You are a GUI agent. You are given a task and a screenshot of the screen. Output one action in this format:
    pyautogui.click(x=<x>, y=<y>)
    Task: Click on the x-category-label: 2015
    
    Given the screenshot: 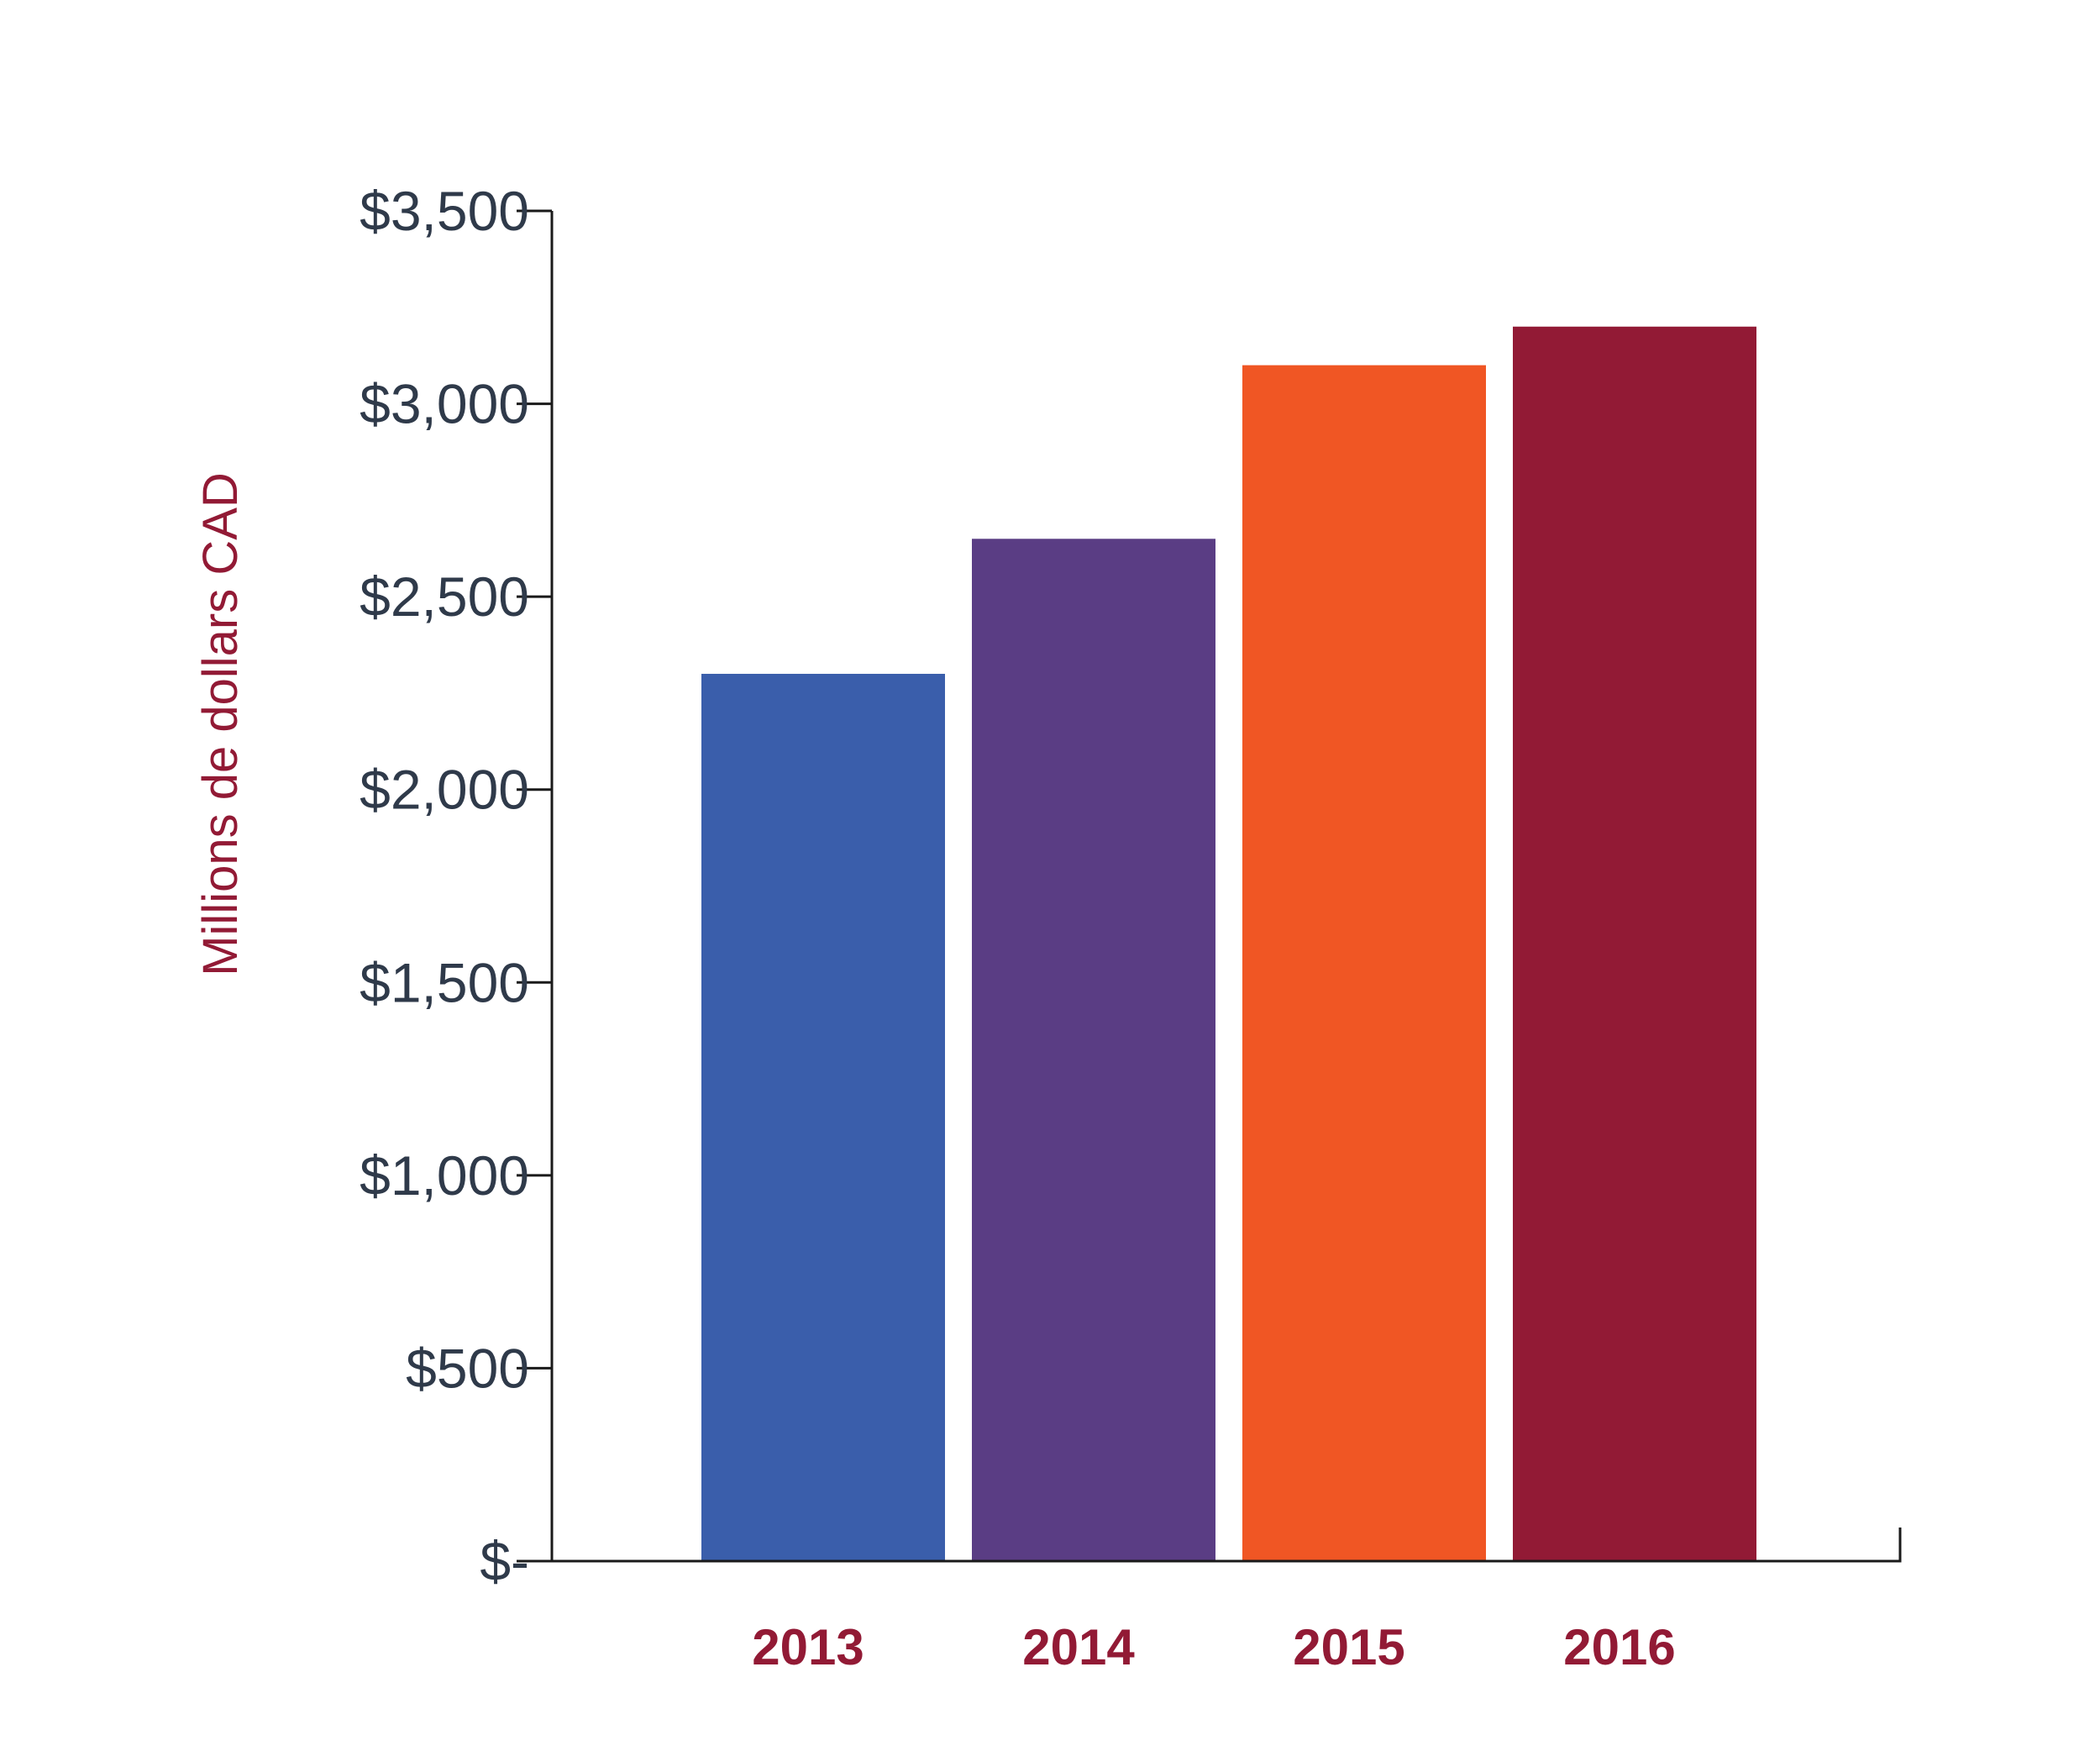 What is the action you would take?
    pyautogui.click(x=1348, y=1647)
    